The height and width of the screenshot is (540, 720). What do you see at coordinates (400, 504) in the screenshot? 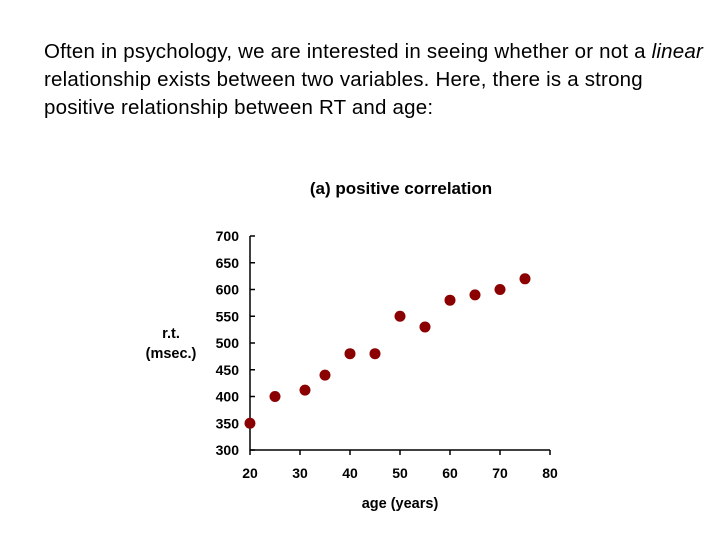
I see `x-axis-title: age (years)` at bounding box center [400, 504].